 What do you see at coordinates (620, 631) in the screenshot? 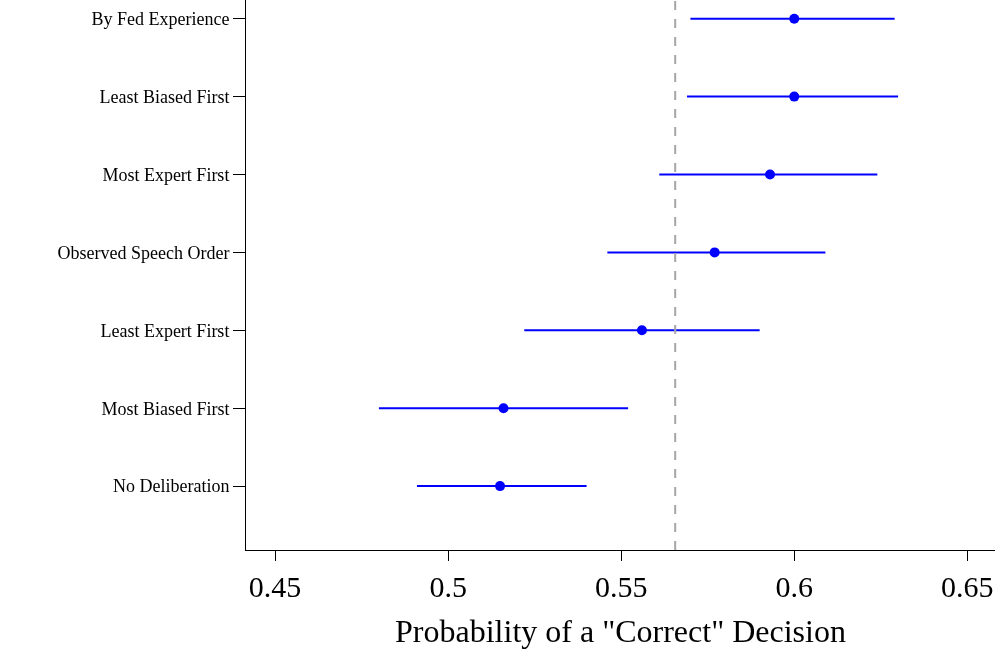
I see `x-axis-title: Probability of a "Correct" Decision` at bounding box center [620, 631].